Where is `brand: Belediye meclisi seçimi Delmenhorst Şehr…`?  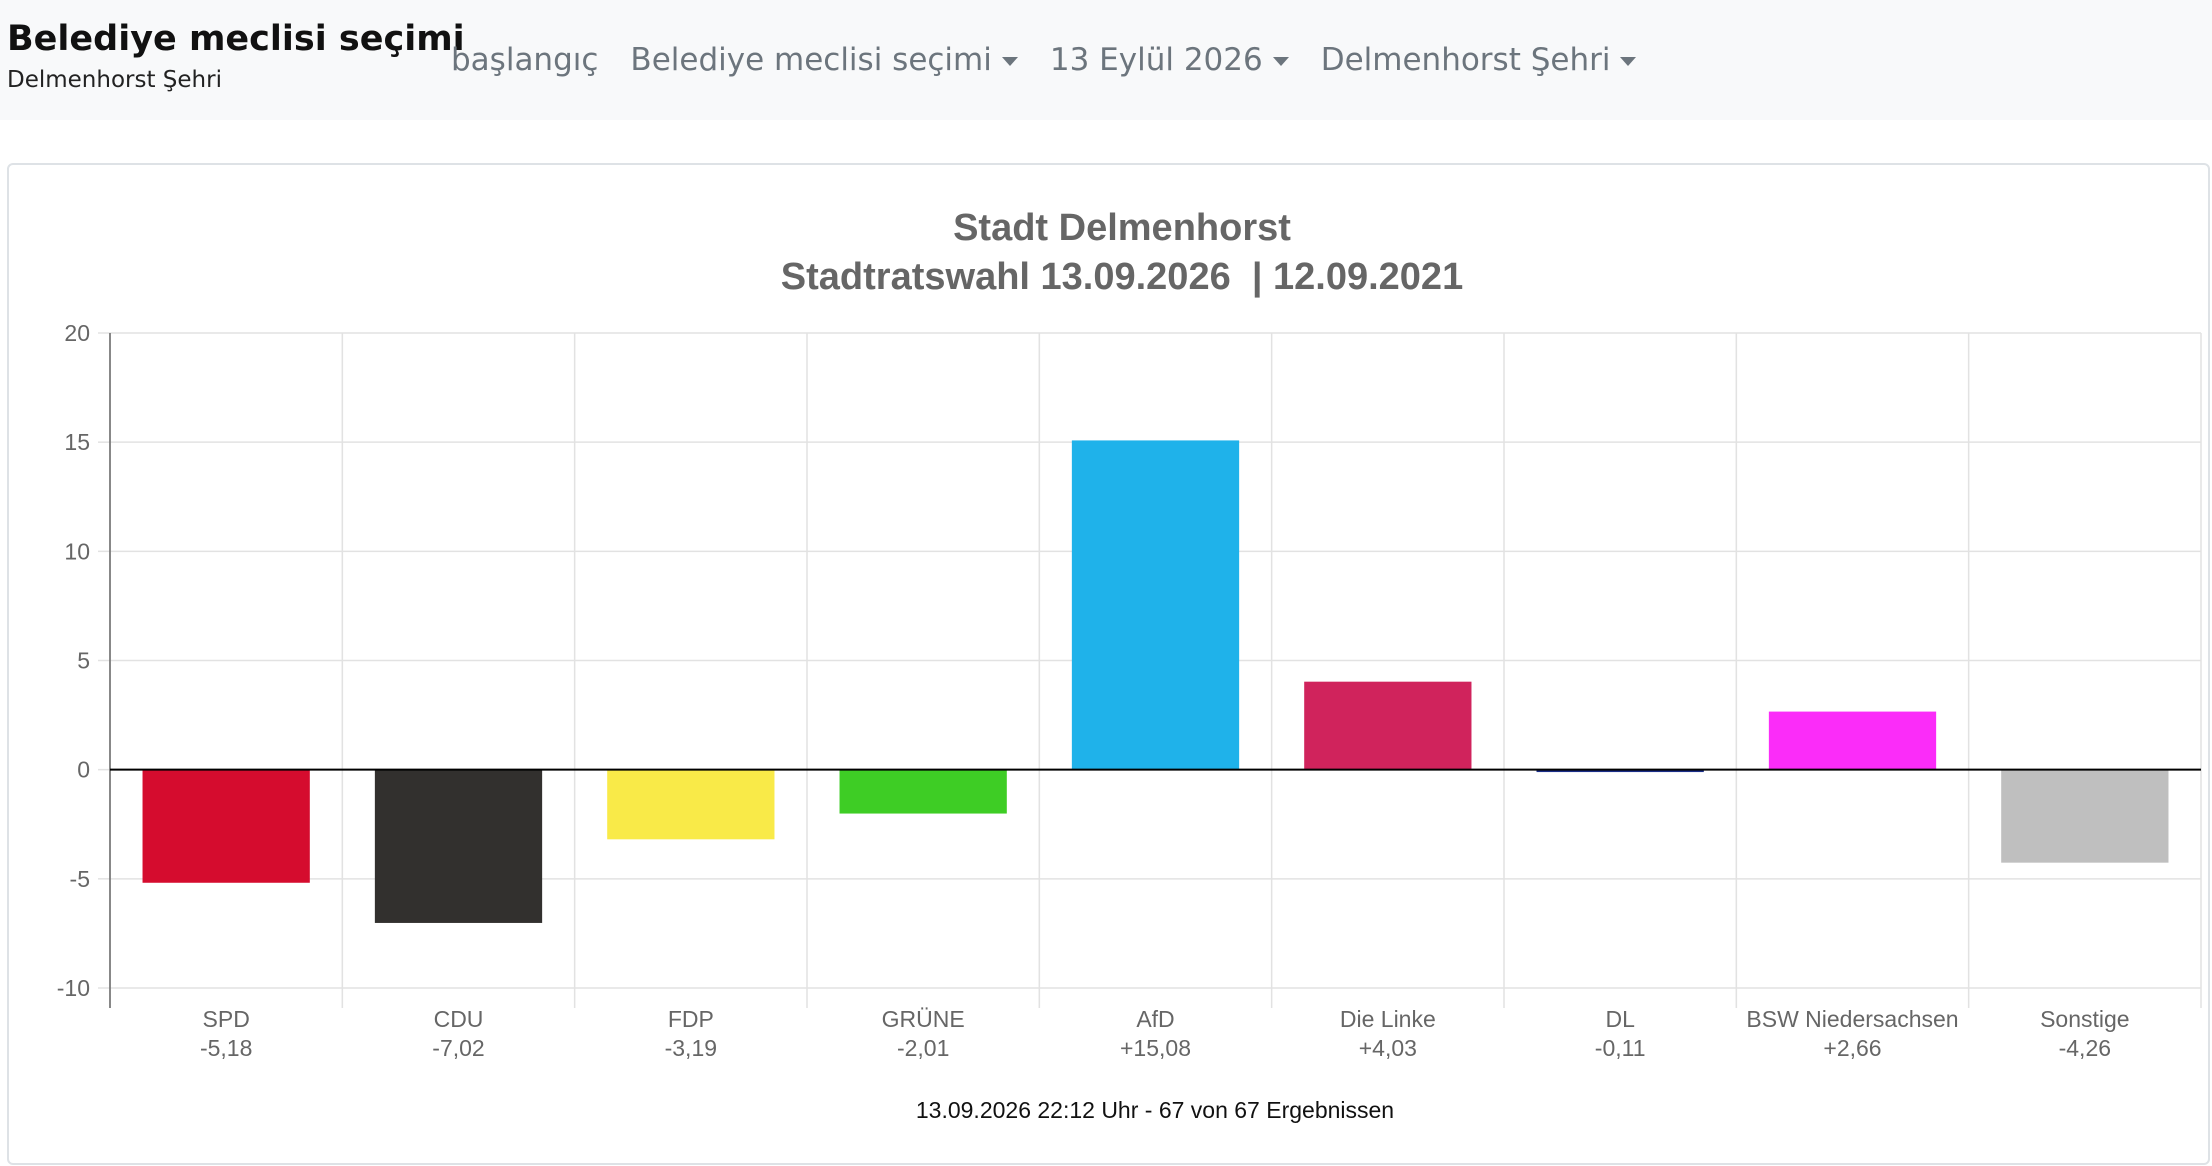 brand: Belediye meclisi seçimi Delmenhorst Şehr… is located at coordinates (236, 55).